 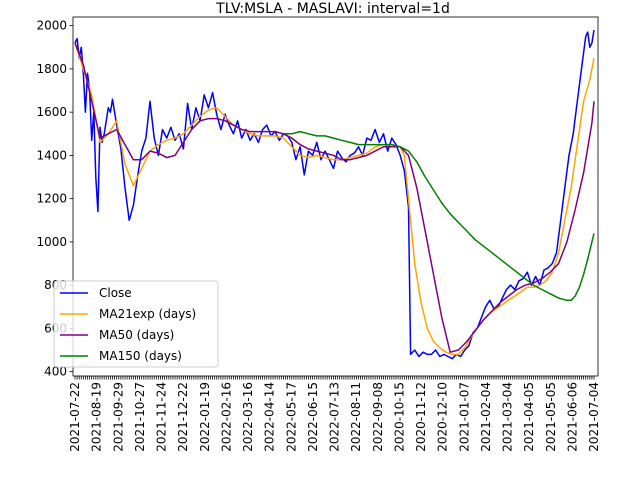 What do you see at coordinates (421, 417) in the screenshot?
I see `x-tick-label: 2020-11-12` at bounding box center [421, 417].